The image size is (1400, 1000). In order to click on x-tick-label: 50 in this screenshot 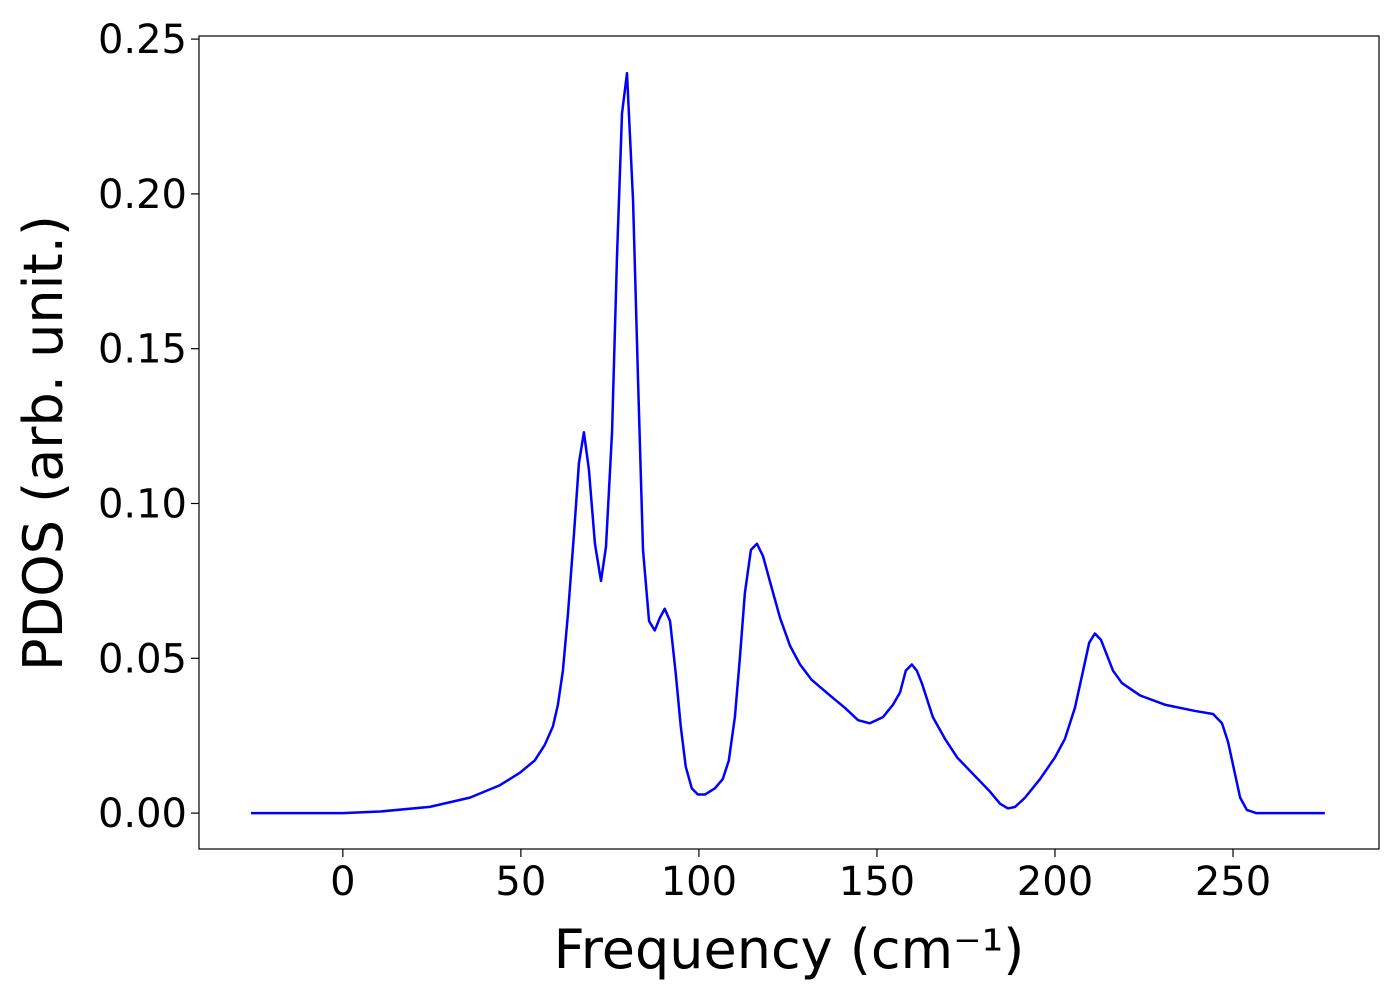, I will do `click(520, 882)`.